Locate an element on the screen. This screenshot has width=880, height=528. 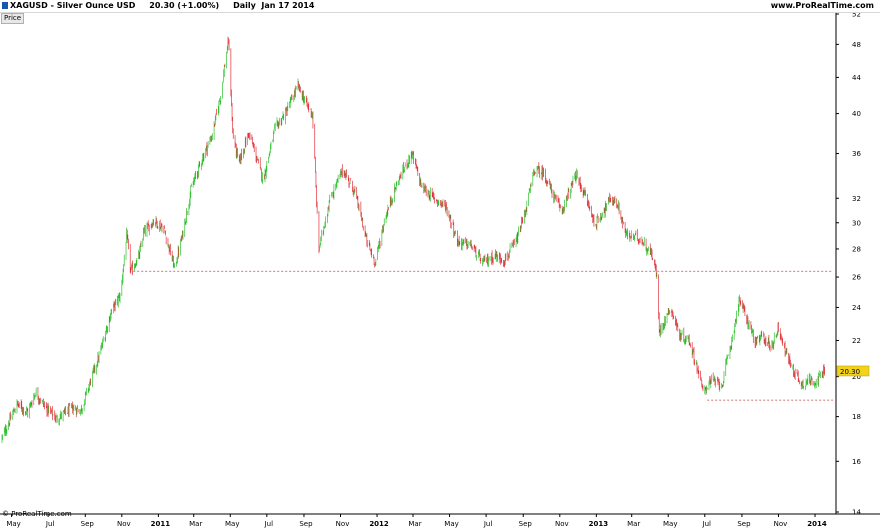
y-tick-label: 22 is located at coordinates (856, 341).